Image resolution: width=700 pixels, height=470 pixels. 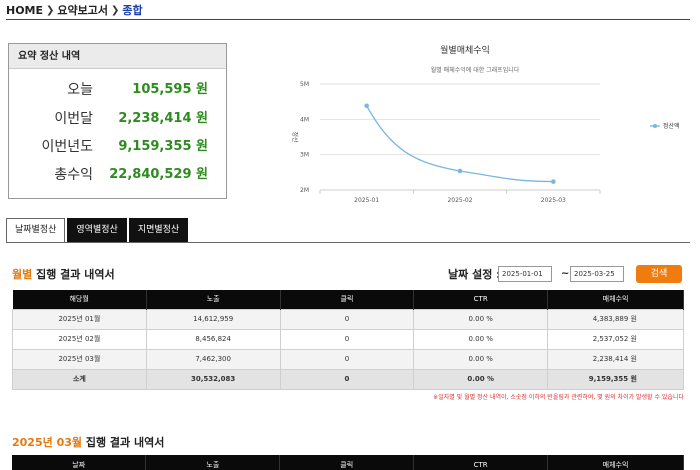 What do you see at coordinates (213, 379) in the screenshot?
I see `table-cell: 30,532,083` at bounding box center [213, 379].